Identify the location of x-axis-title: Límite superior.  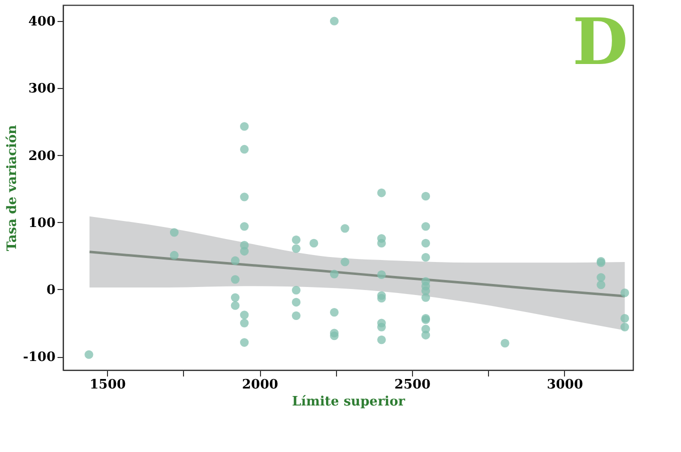
(349, 402).